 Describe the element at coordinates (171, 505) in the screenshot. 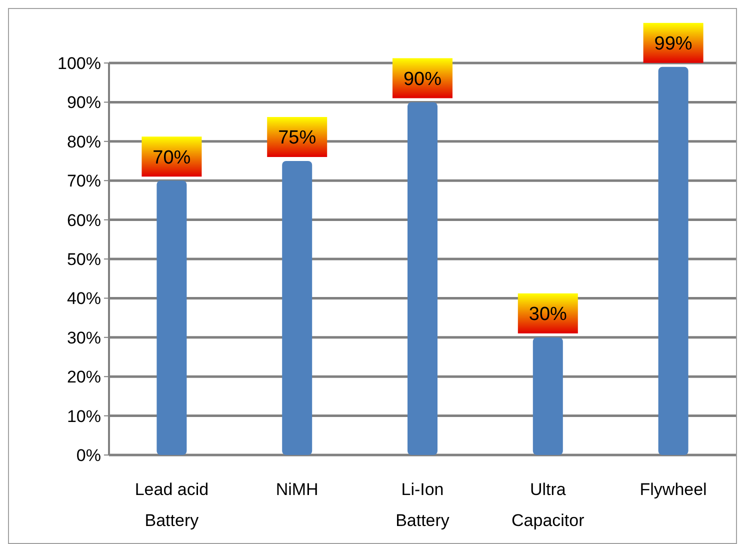

I see `x-tick-label: Lead acid Battery` at that location.